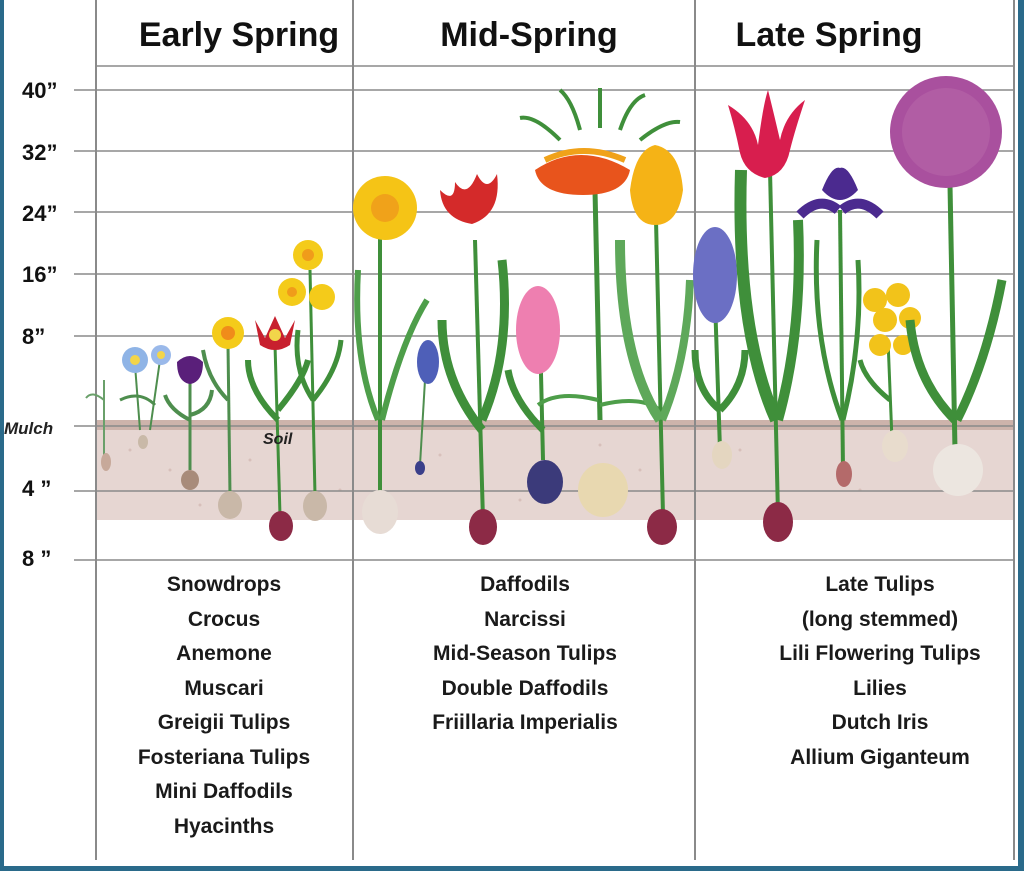 This screenshot has height=871, width=1024. I want to click on height-label-32: 32”, so click(40, 152).